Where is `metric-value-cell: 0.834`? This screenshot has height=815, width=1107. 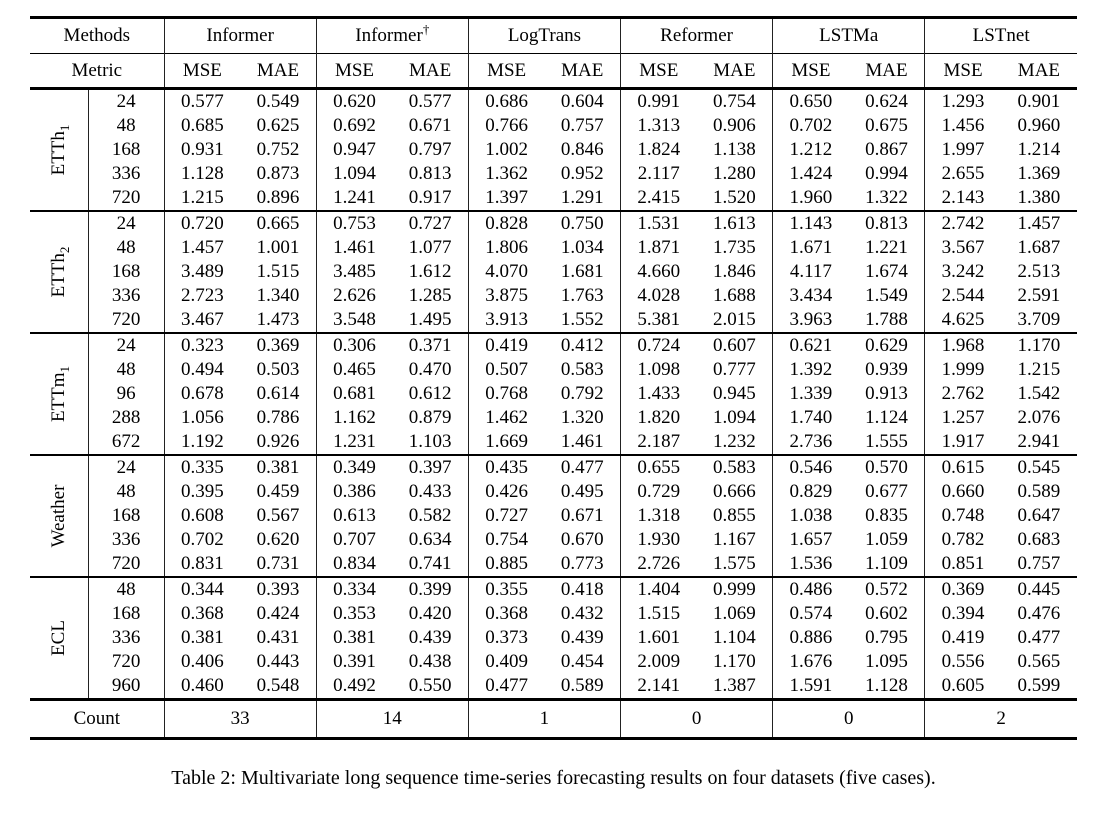
metric-value-cell: 0.834 is located at coordinates (354, 563).